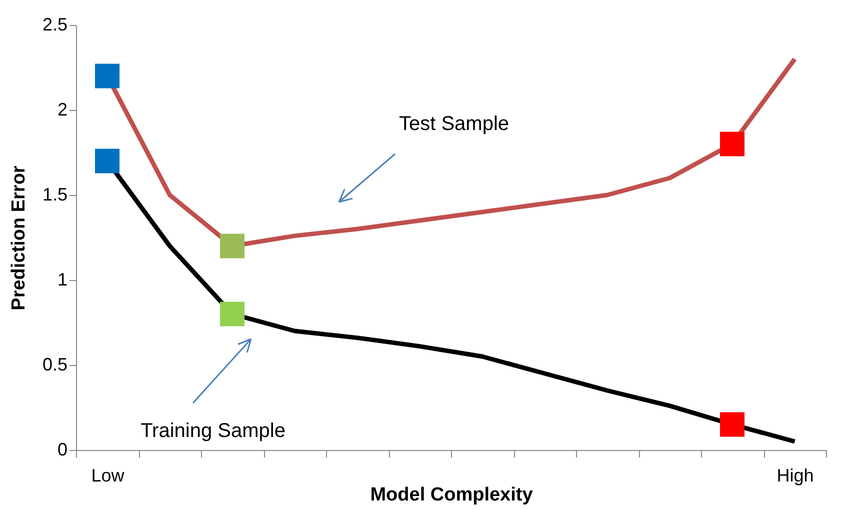 The height and width of the screenshot is (510, 867). What do you see at coordinates (19, 237) in the screenshot?
I see `y-axis-title: Prediction Error` at bounding box center [19, 237].